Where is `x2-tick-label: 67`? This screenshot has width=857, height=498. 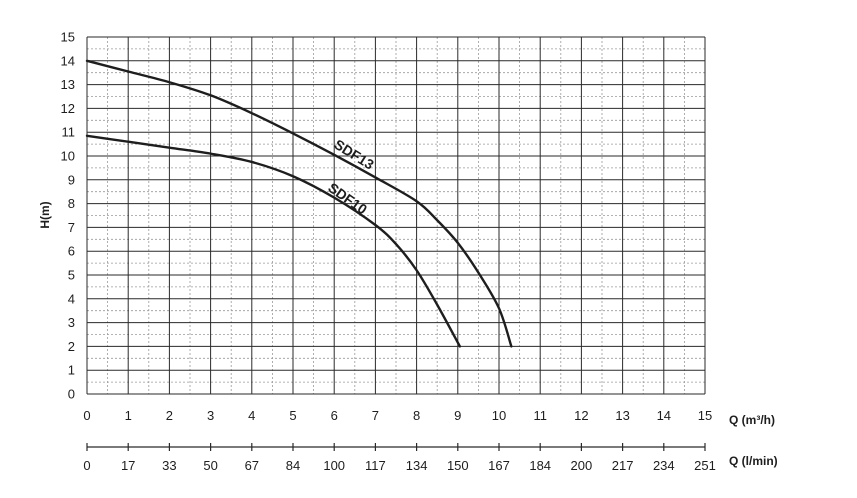
x2-tick-label: 67 is located at coordinates (252, 465).